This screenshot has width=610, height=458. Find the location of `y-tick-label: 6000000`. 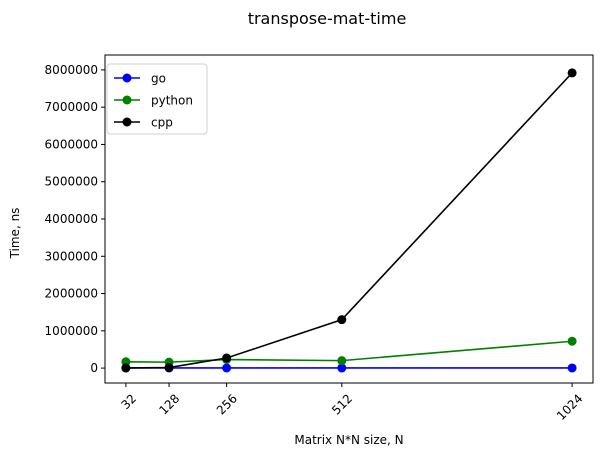

y-tick-label: 6000000 is located at coordinates (71, 144).